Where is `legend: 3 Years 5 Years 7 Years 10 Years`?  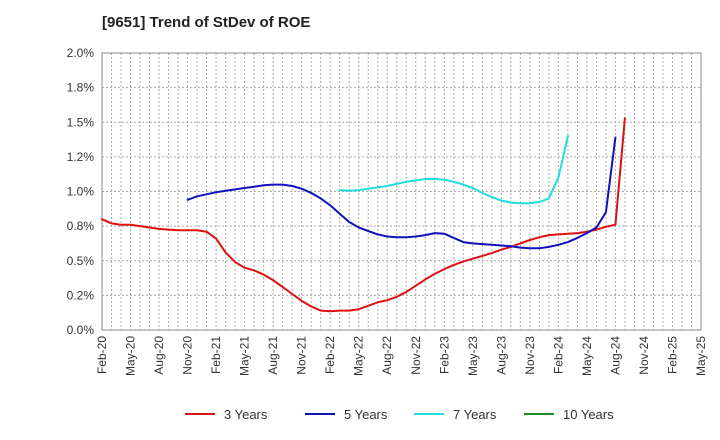
legend: 3 Years 5 Years 7 Years 10 Years is located at coordinates (399, 414).